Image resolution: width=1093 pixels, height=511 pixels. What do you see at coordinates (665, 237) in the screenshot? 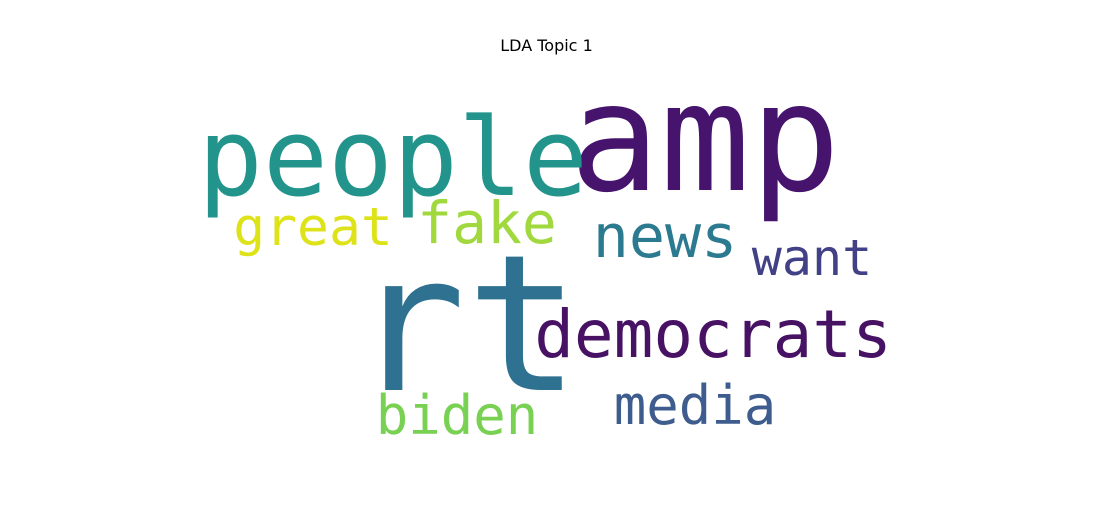
I see `word-news: news` at bounding box center [665, 237].